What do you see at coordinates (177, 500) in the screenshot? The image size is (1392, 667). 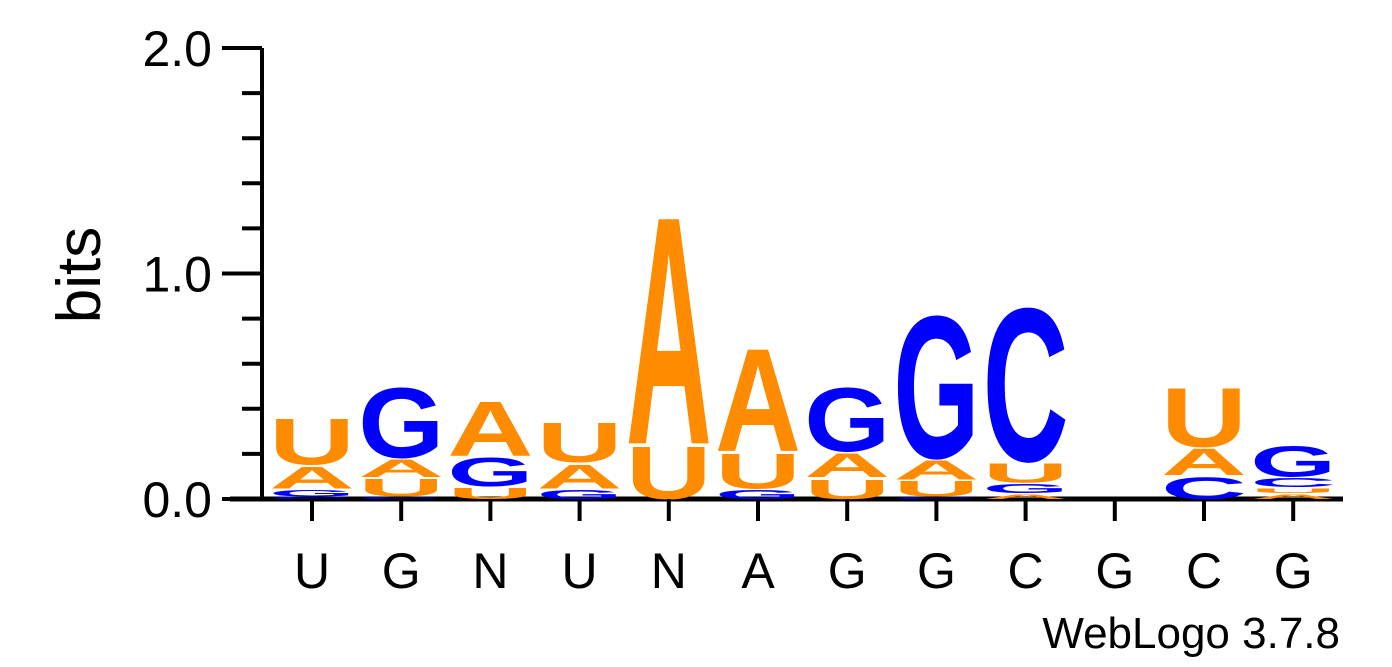 I see `y-tick-label: 0.0` at bounding box center [177, 500].